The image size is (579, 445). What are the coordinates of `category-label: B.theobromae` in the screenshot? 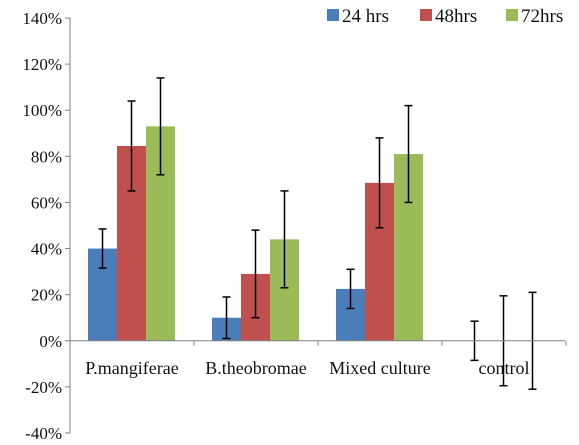 It's located at (255, 368).